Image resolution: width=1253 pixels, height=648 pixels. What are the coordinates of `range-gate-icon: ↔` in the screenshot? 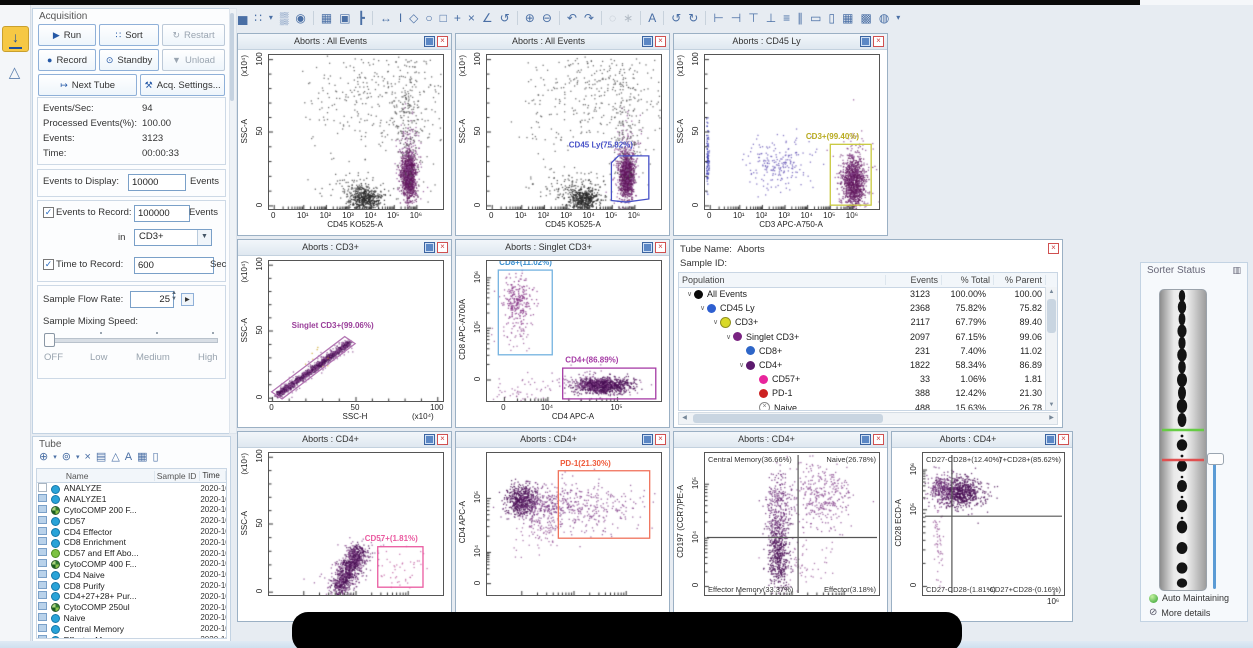 It's located at (385, 18).